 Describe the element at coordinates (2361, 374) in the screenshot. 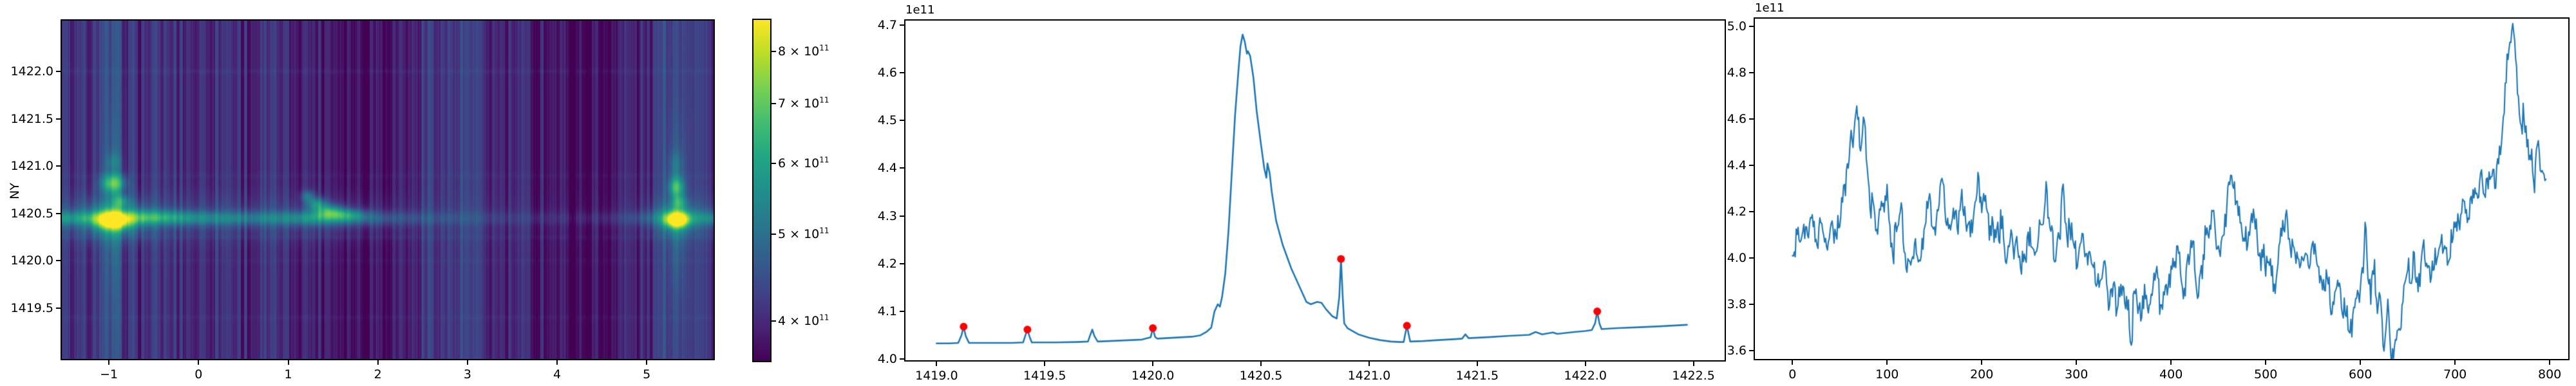

I see `tick-label: 600` at that location.